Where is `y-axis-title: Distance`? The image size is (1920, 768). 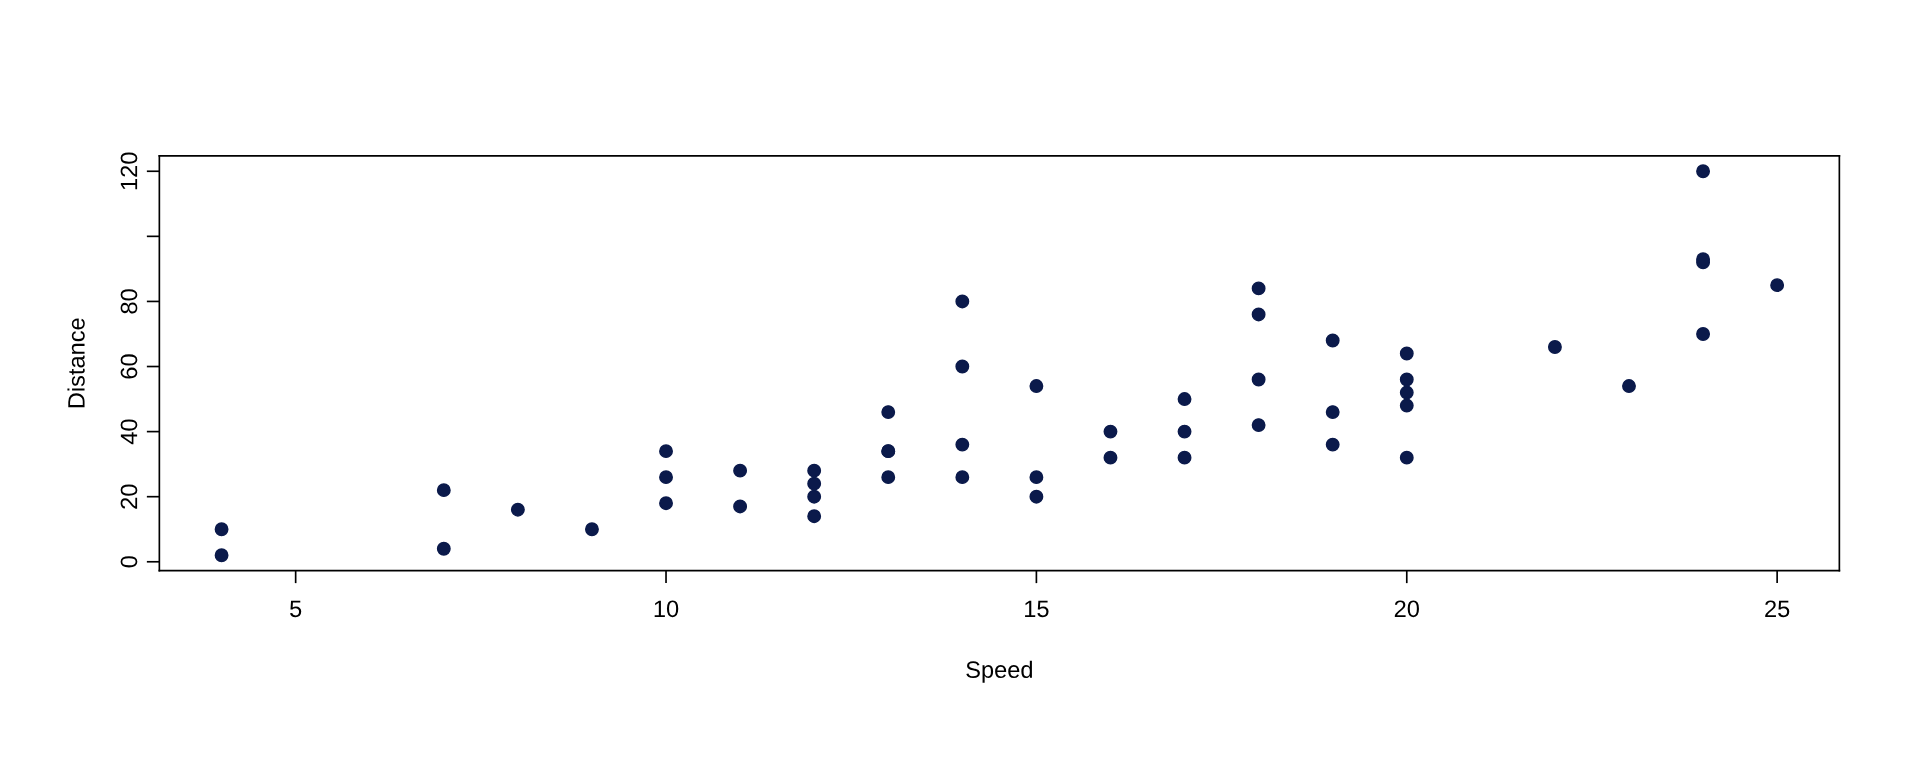 y-axis-title: Distance is located at coordinates (76, 363).